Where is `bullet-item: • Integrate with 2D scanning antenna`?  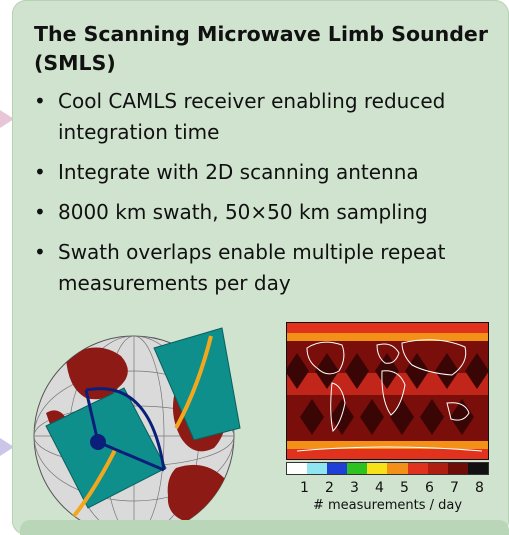 bullet-item: • Integrate with 2D scanning antenna is located at coordinates (226, 172).